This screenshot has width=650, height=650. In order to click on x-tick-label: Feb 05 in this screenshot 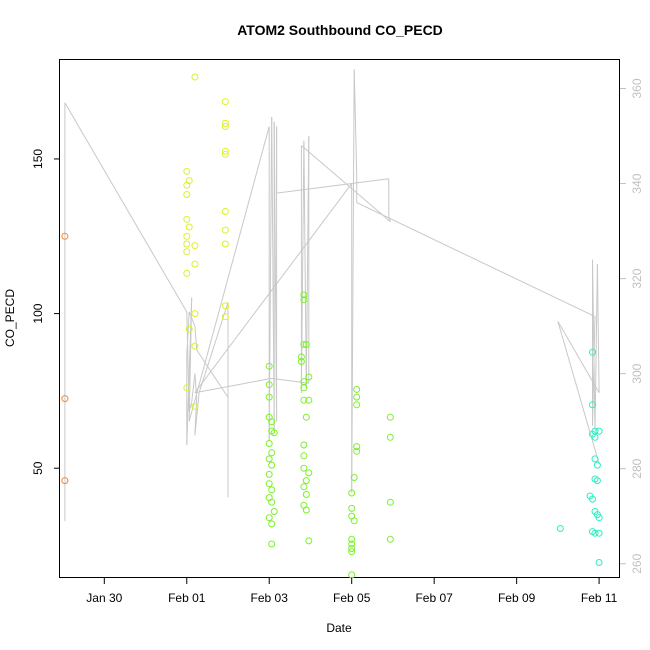, I will do `click(352, 598)`.